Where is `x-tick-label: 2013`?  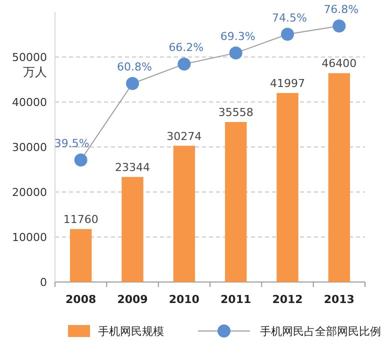 x-tick-label: 2013 is located at coordinates (339, 299).